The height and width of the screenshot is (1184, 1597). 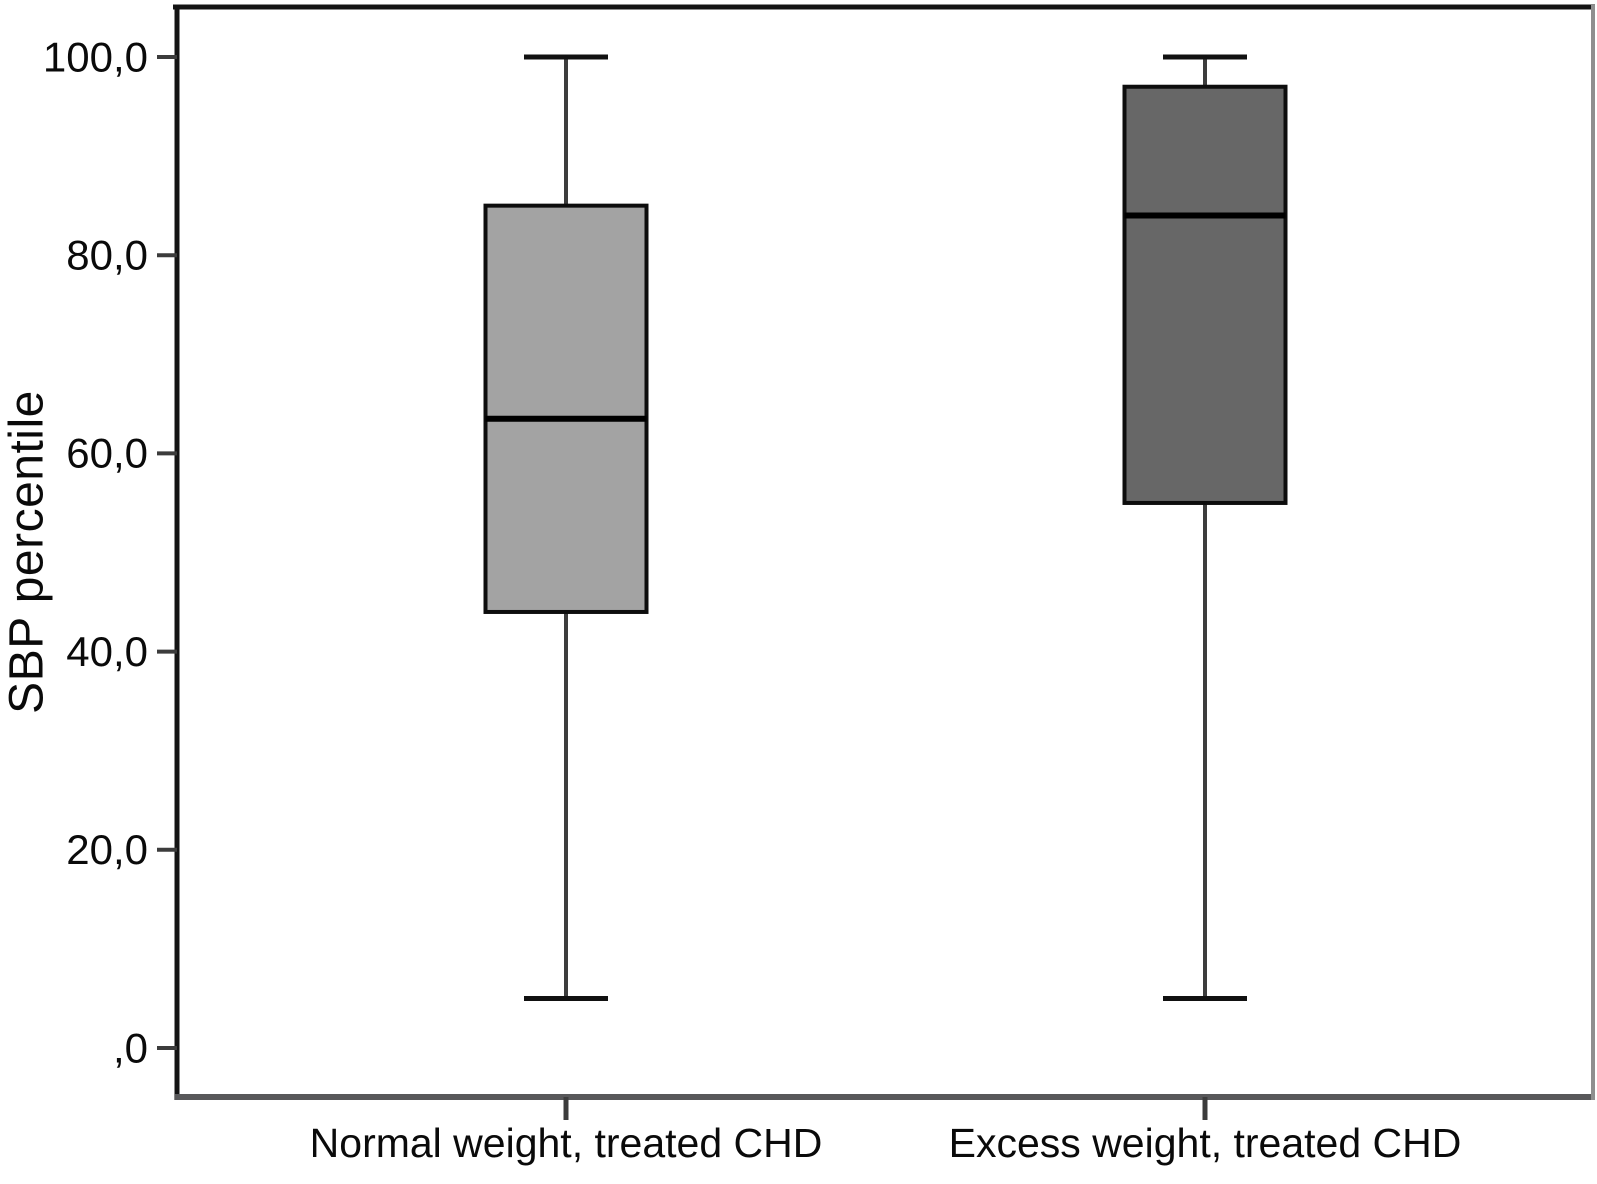 I want to click on y-tick-label: ,0, so click(x=130, y=1047).